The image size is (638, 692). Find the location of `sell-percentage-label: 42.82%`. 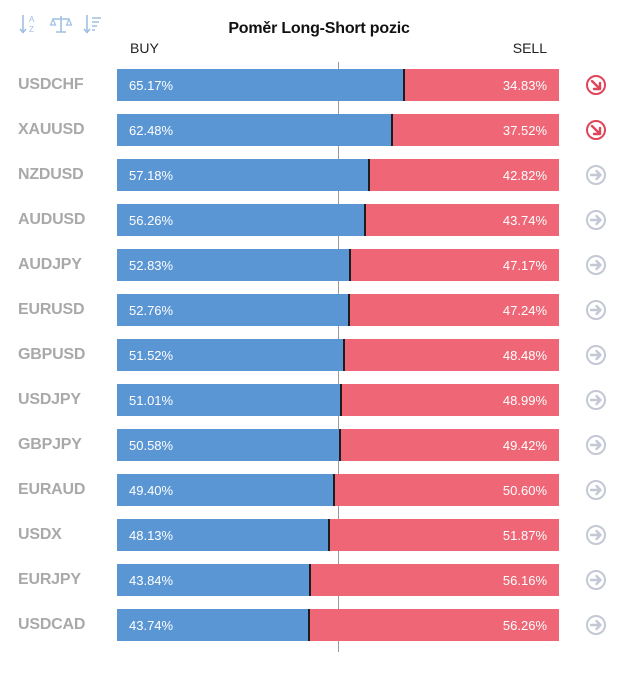

sell-percentage-label: 42.82% is located at coordinates (524, 175).